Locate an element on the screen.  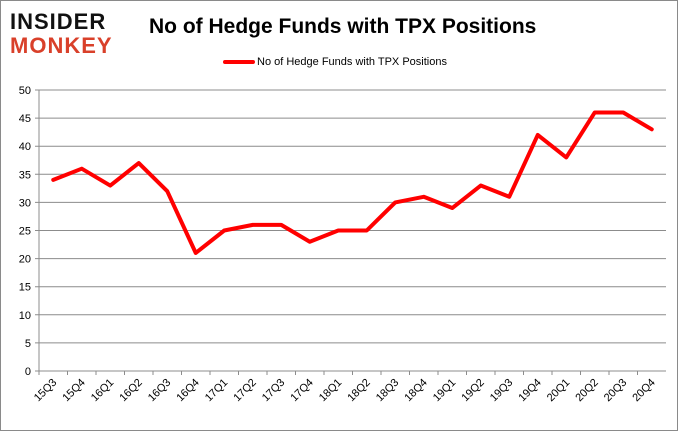
y-tick-label: 10 is located at coordinates (25, 316).